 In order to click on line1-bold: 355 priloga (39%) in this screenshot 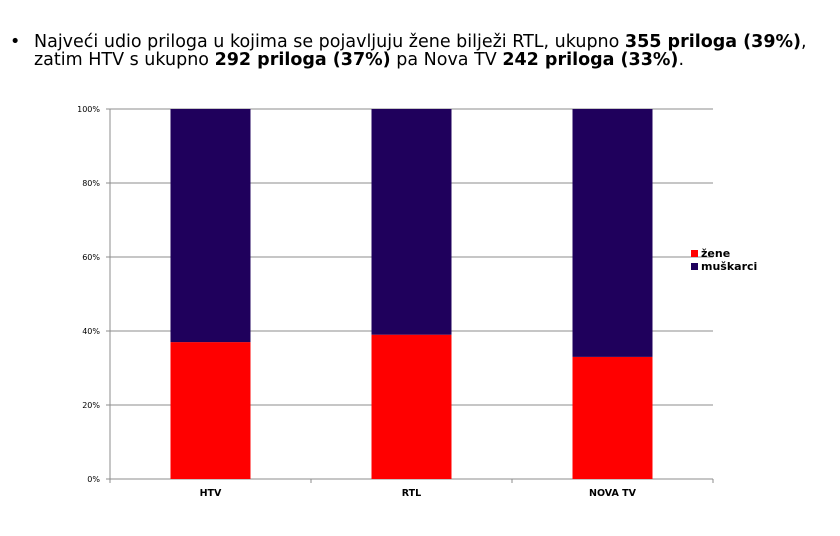, I will do `click(713, 42)`.